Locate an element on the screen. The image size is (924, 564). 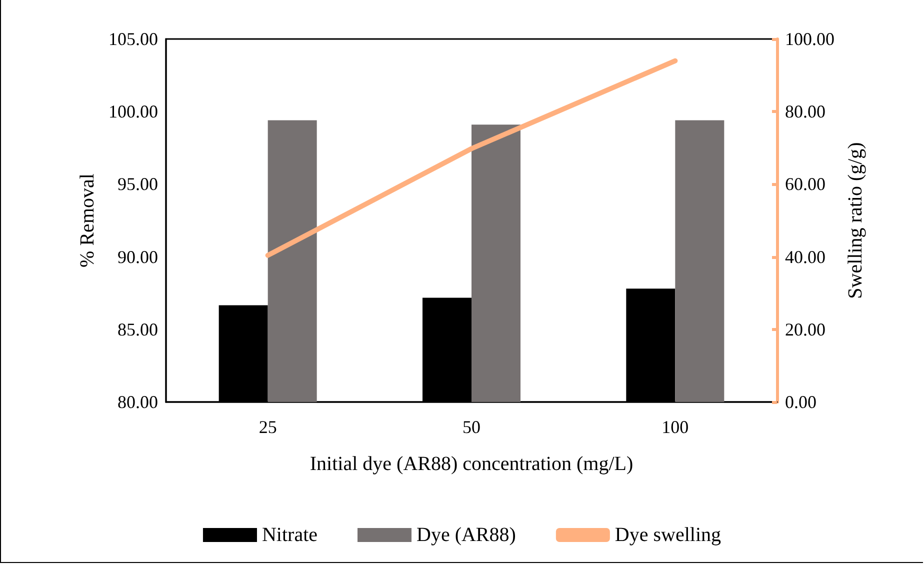
y2-tick-label: 80.00 is located at coordinates (805, 112).